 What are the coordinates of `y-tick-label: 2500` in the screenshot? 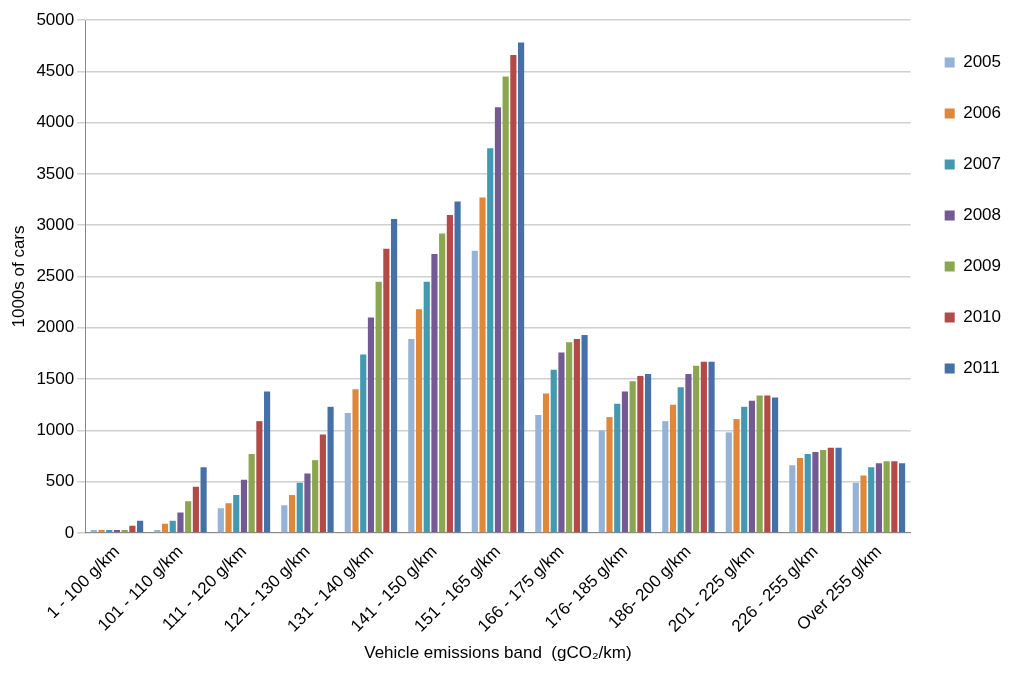 It's located at (55, 276).